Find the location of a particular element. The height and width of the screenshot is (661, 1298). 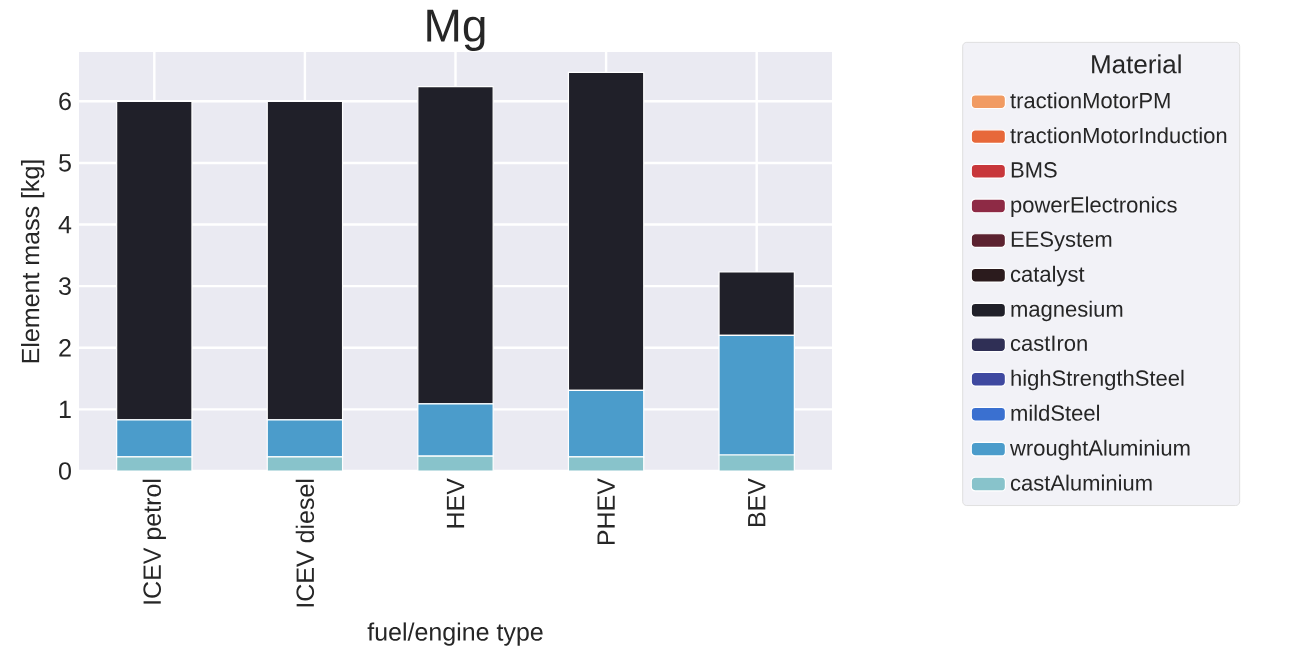

x-tick-label: HEV is located at coordinates (455, 503).